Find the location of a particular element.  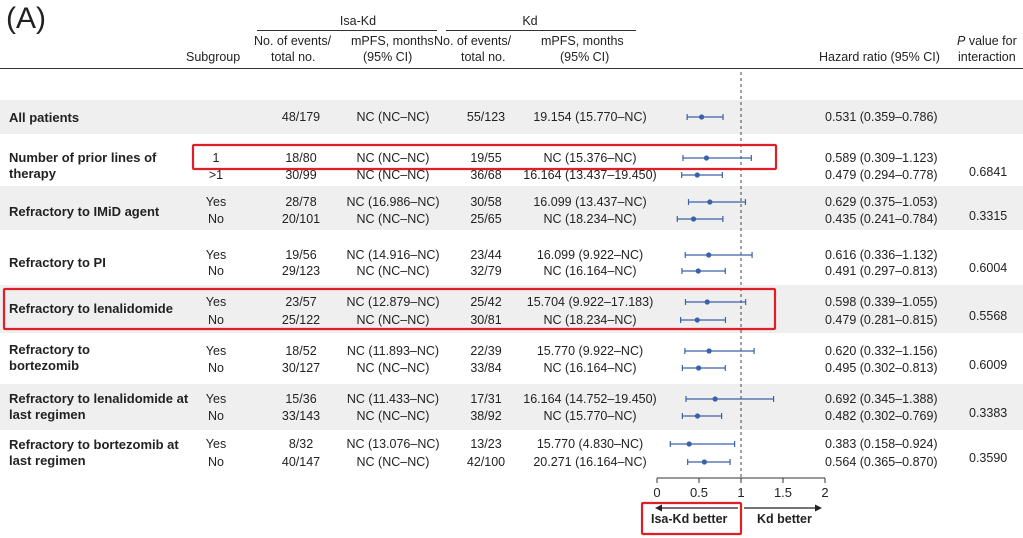

isa-kd-mpfs: NC (12.879–NC) is located at coordinates (393, 302).